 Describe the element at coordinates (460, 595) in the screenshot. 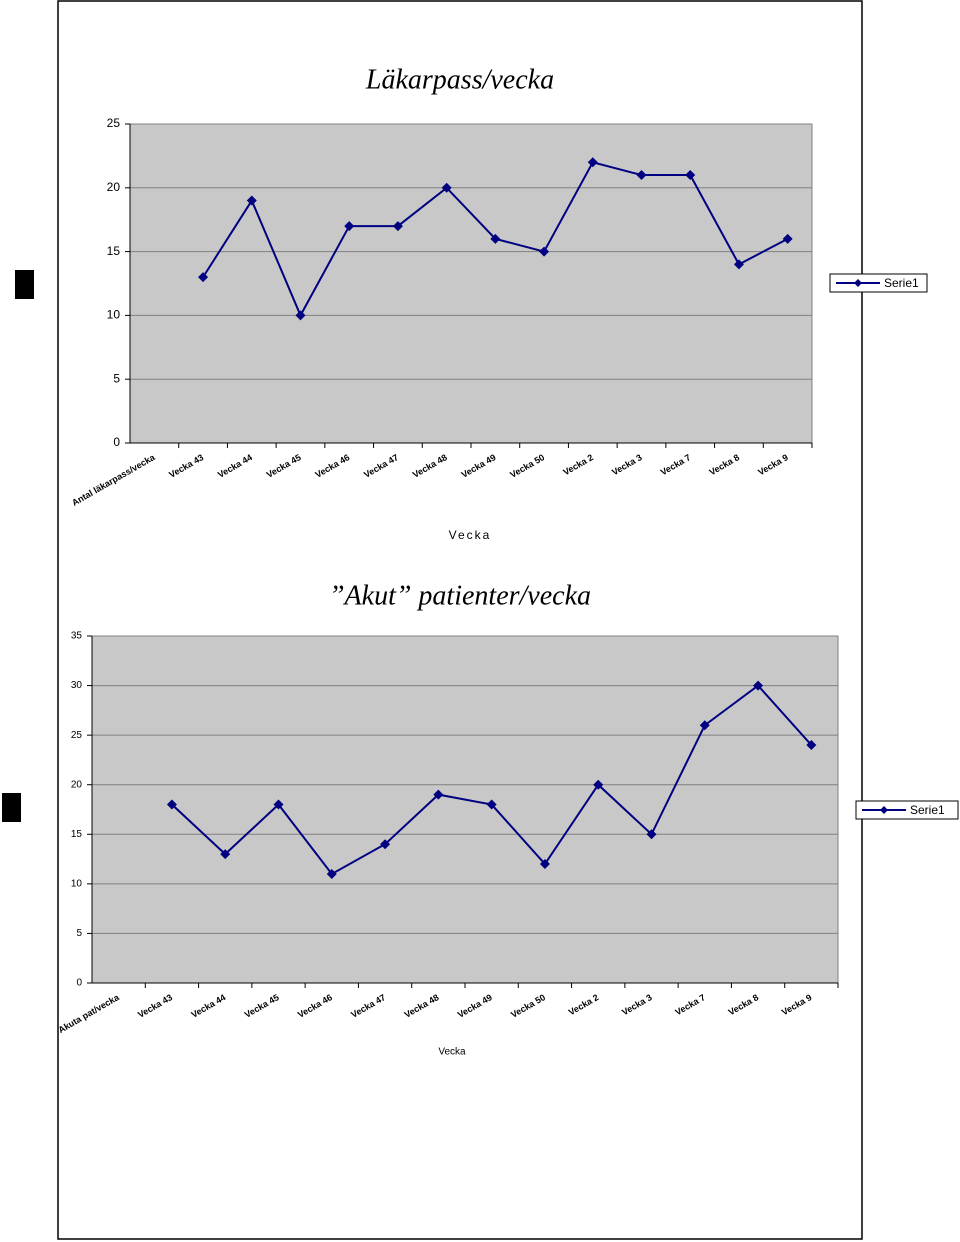

I see `chart-title: ”Akut” patienter/vecka` at that location.